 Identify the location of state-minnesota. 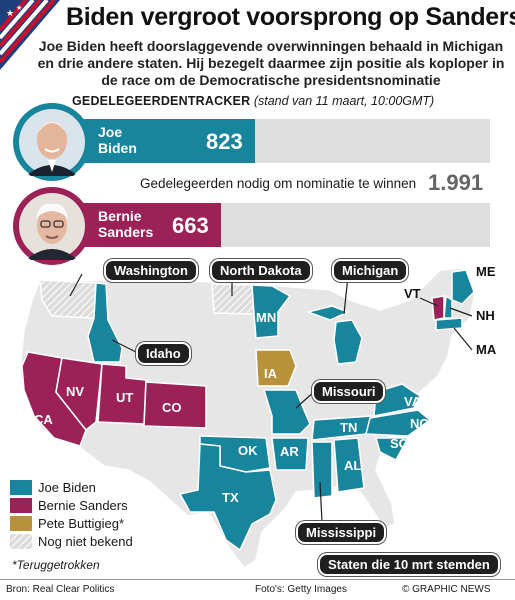
(271, 311).